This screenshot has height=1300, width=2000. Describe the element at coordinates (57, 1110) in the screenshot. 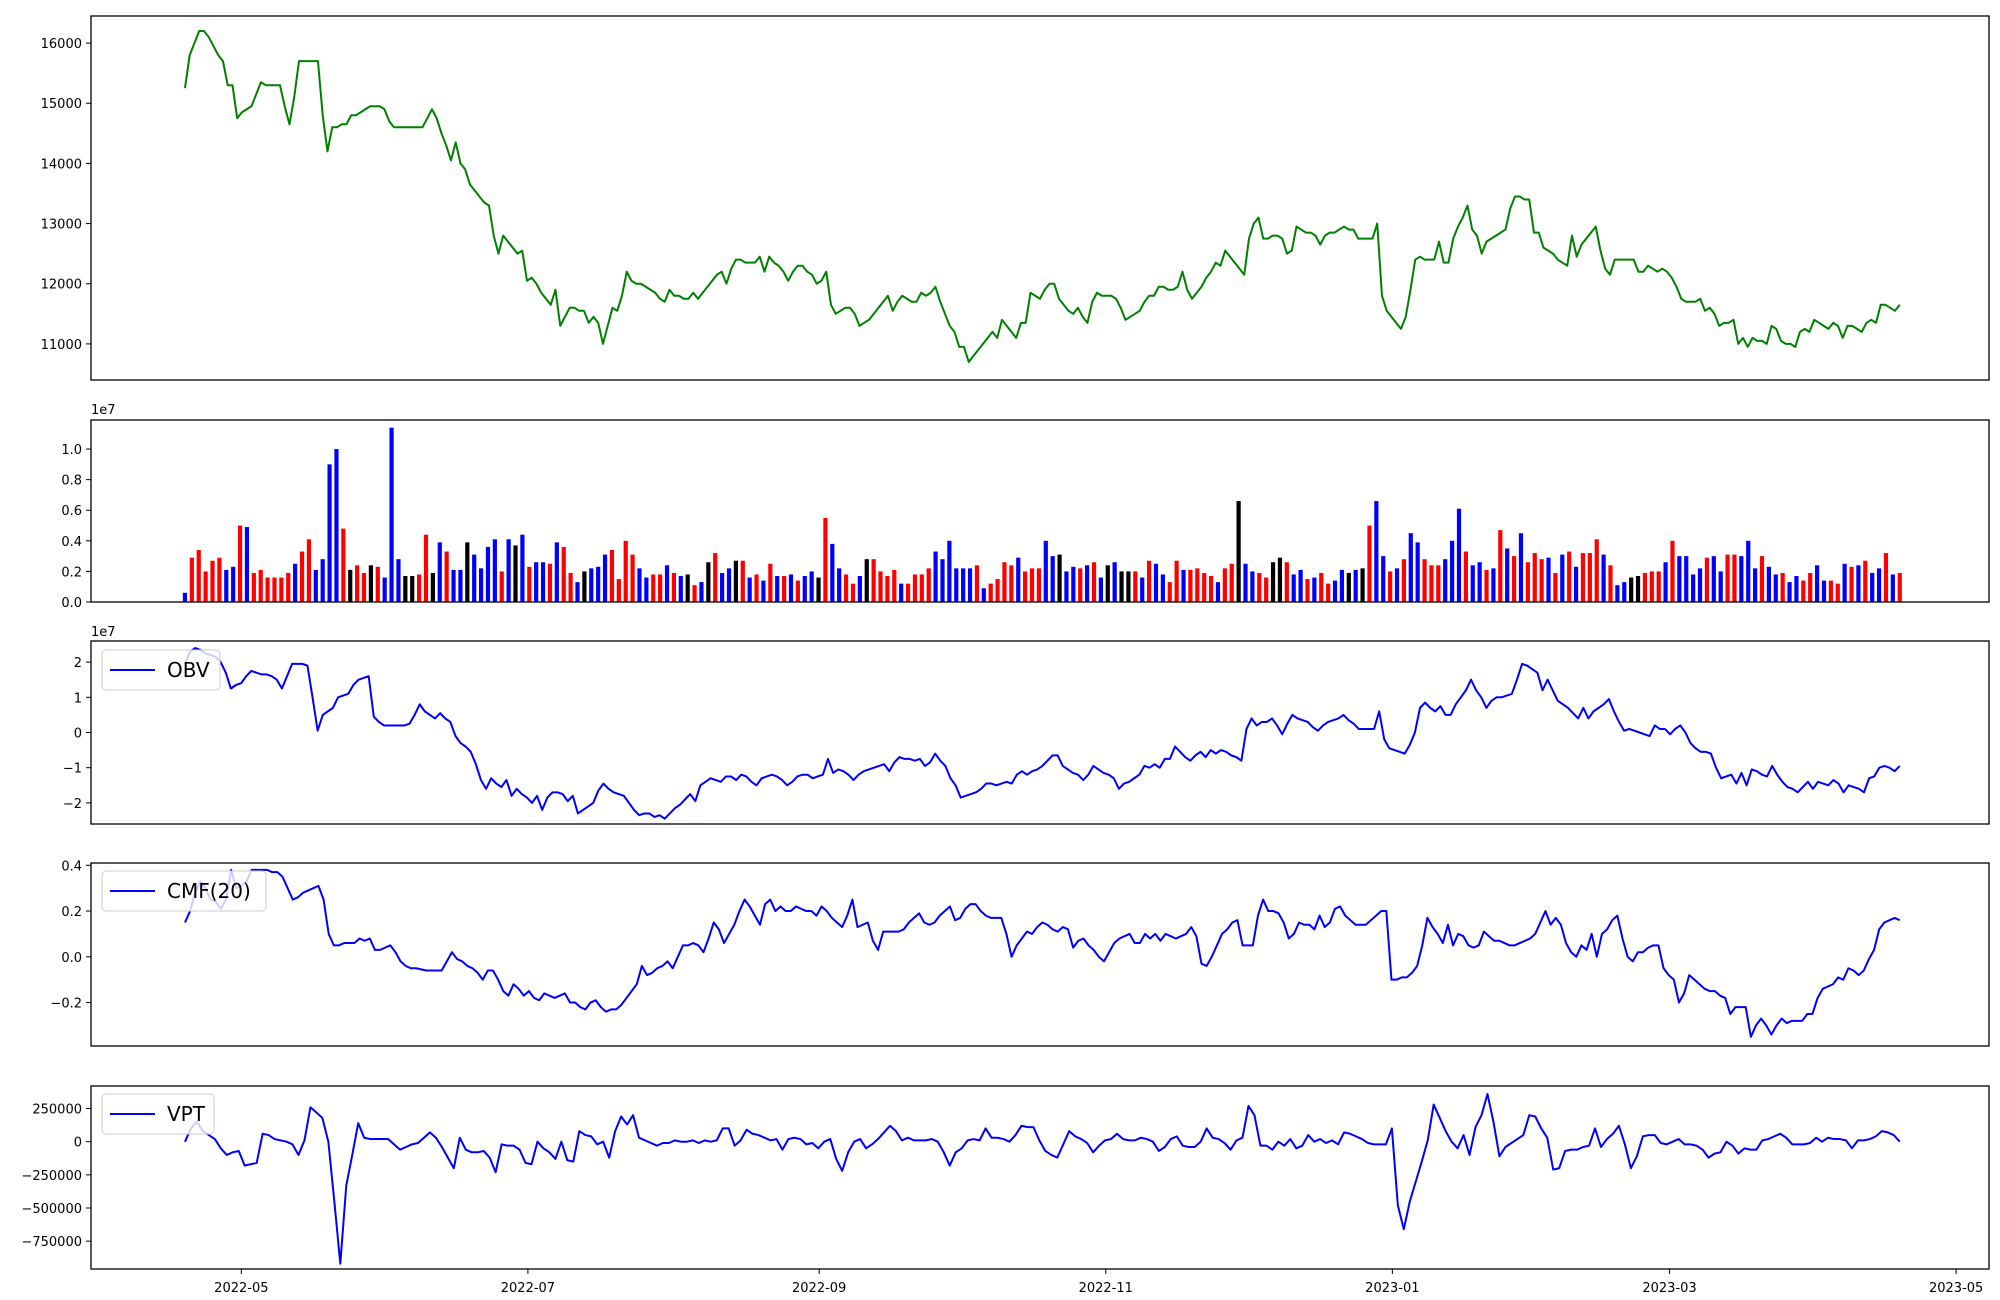

I see `vpt-y-tick-label: 250000` at that location.